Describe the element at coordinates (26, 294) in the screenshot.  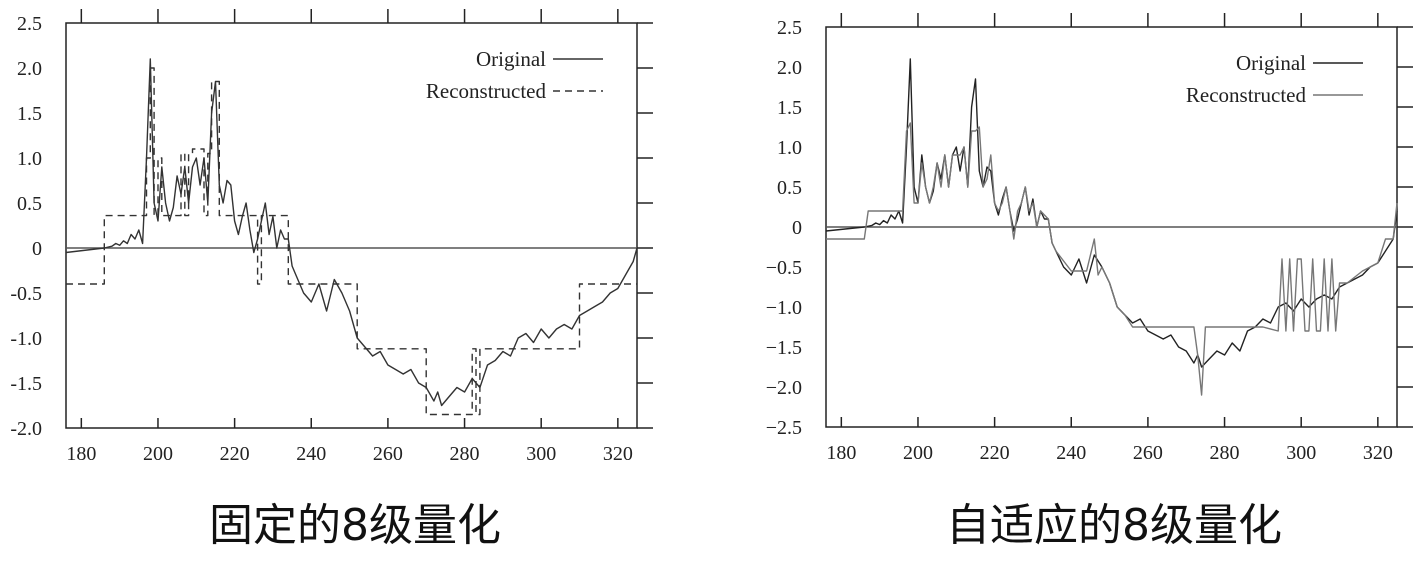
I see `y-tick-label: -0.5` at that location.